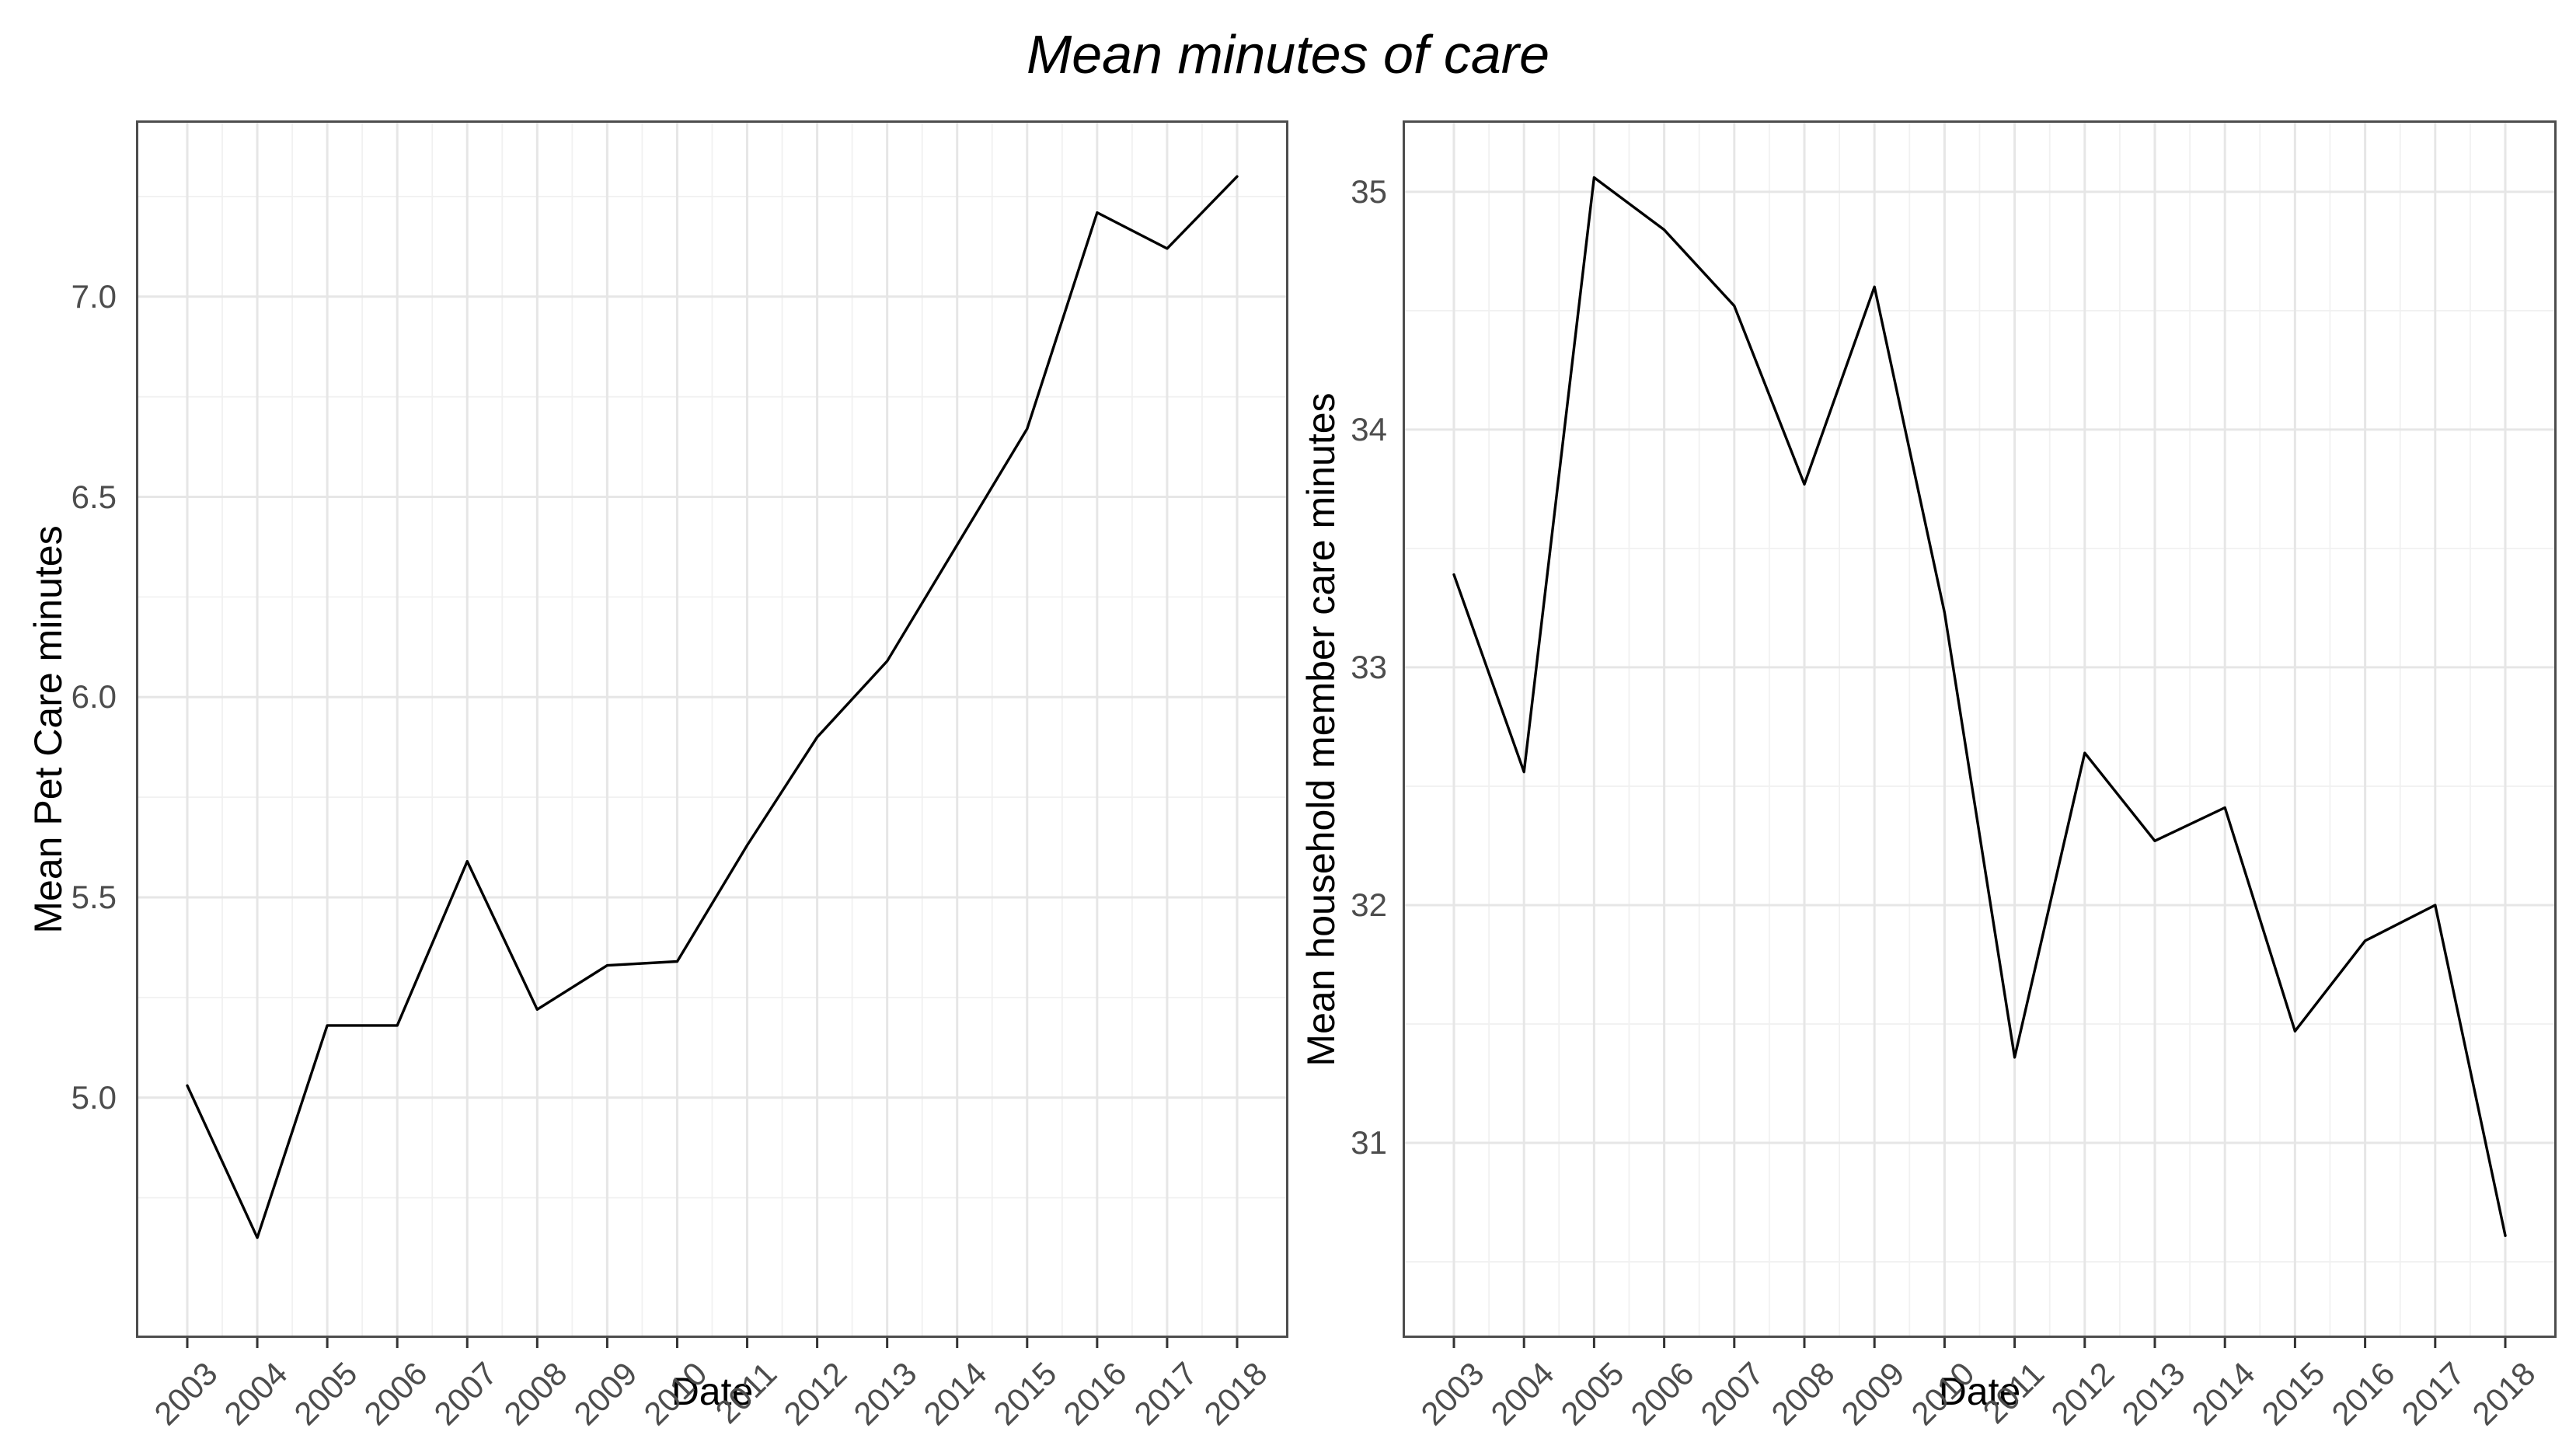 The width and height of the screenshot is (2576, 1435). What do you see at coordinates (94, 697) in the screenshot?
I see `y-tick-label: 6.0` at bounding box center [94, 697].